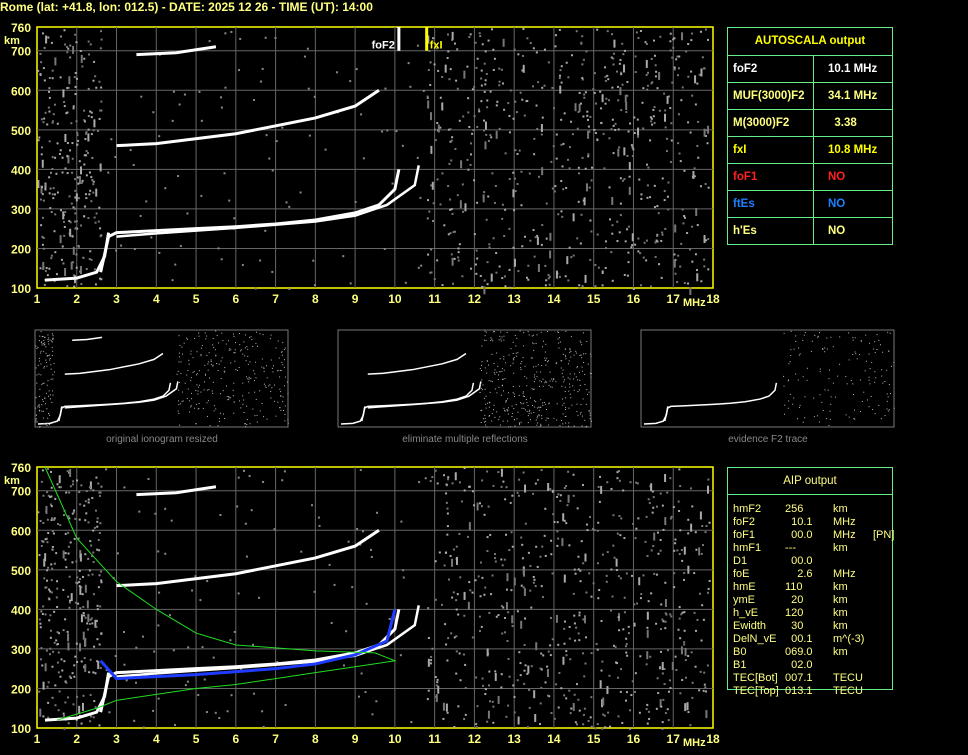 Image resolution: width=968 pixels, height=755 pixels. What do you see at coordinates (514, 299) in the screenshot?
I see `x-tick-label: 13` at bounding box center [514, 299].